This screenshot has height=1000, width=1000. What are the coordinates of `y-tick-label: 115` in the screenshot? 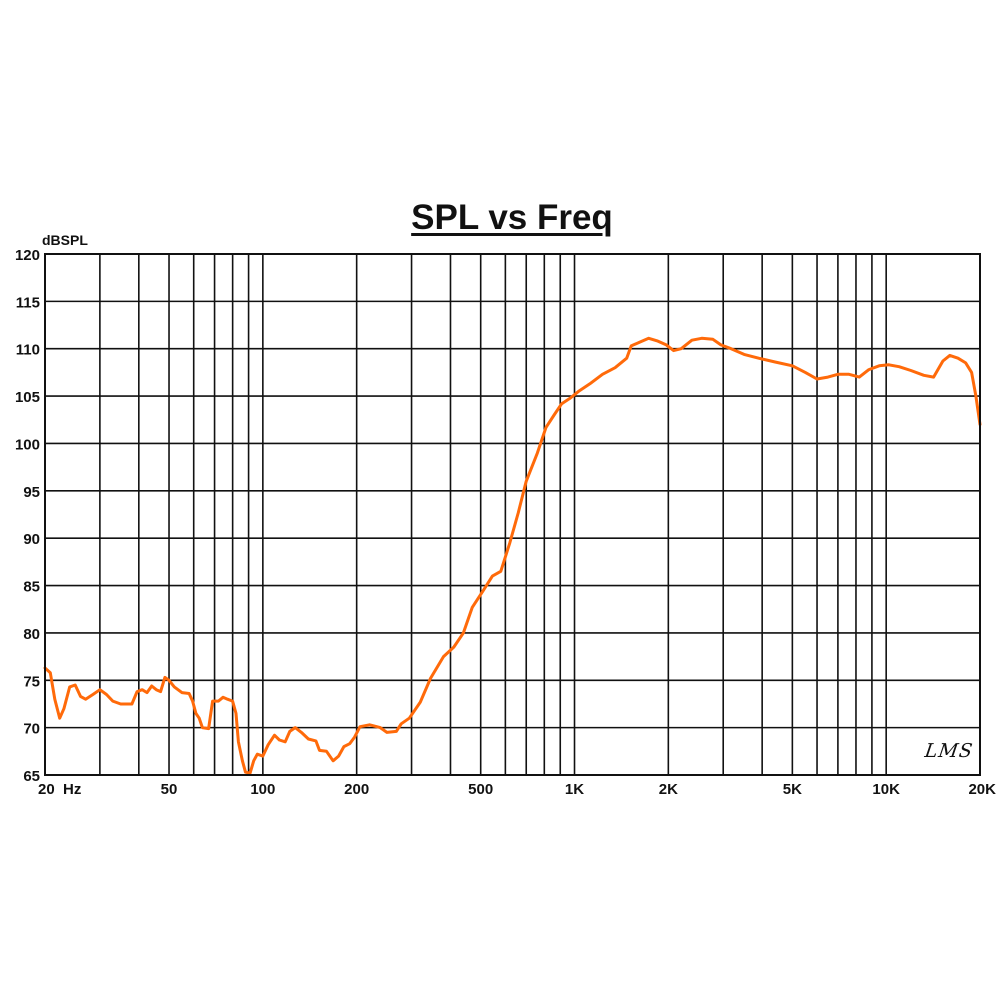 It's located at (28, 302).